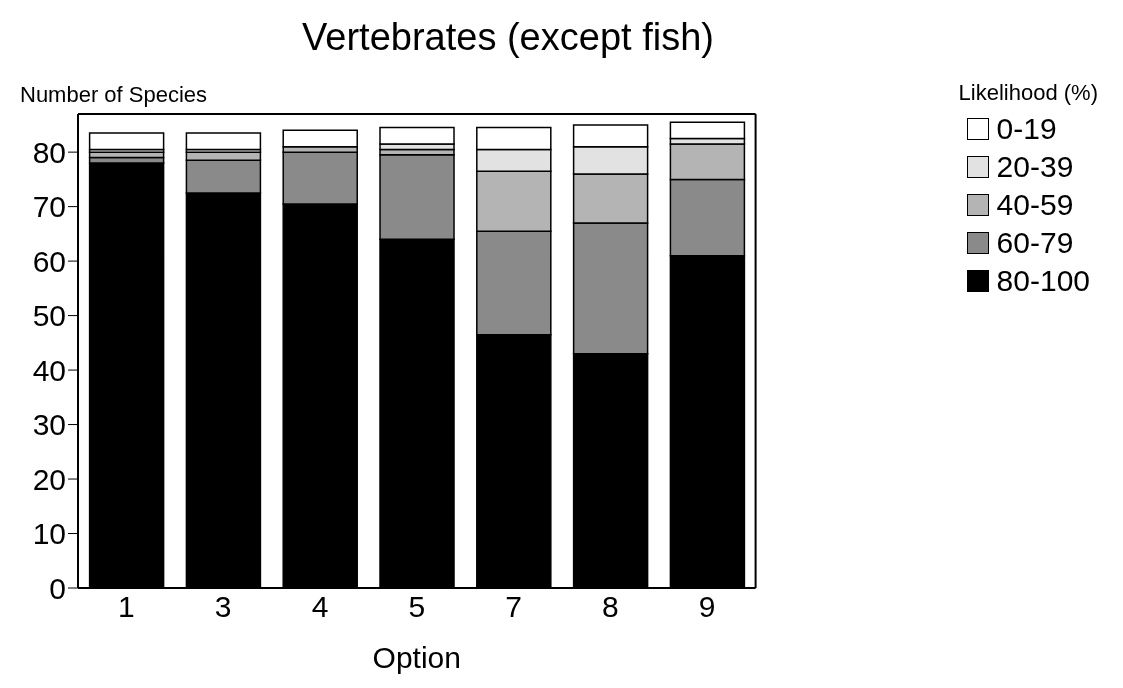 The height and width of the screenshot is (688, 1123). I want to click on legend-label: 0-19, so click(1026, 129).